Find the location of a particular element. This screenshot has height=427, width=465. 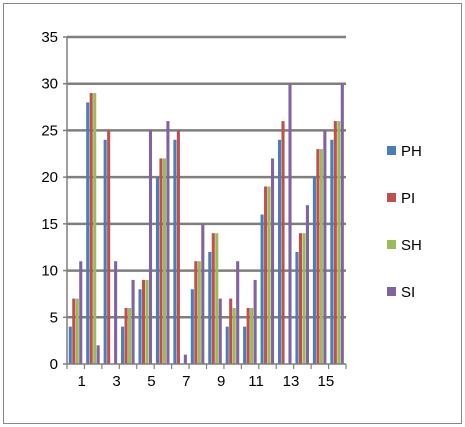

y-tick-label: 30 is located at coordinates (49, 84).